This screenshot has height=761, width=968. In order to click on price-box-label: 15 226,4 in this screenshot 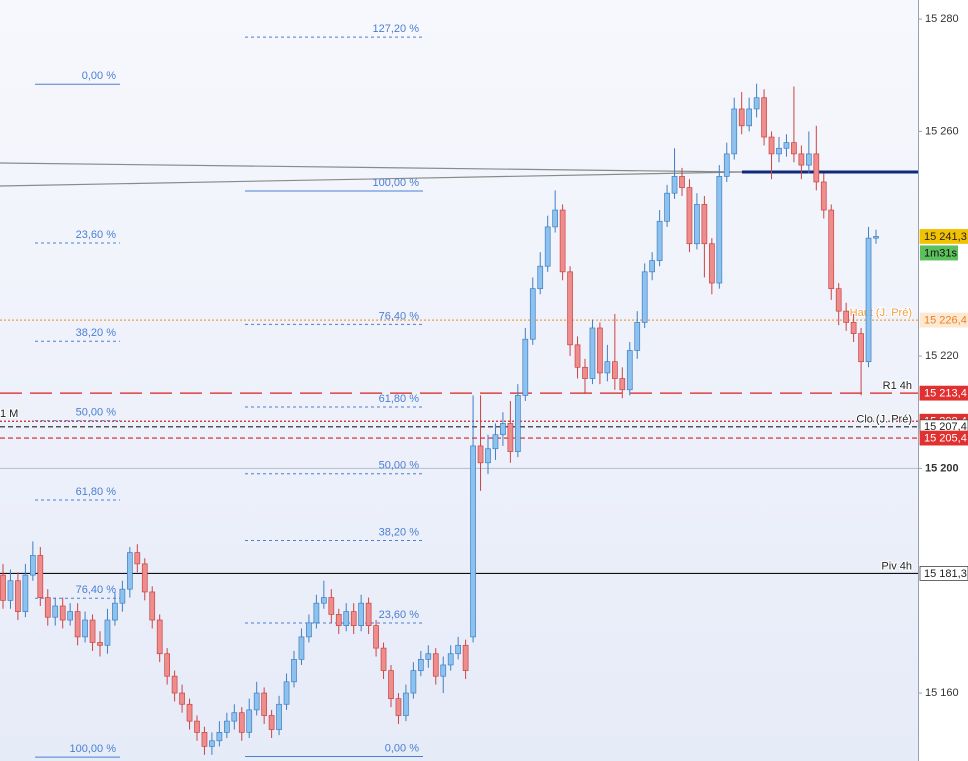, I will do `click(945, 321)`.